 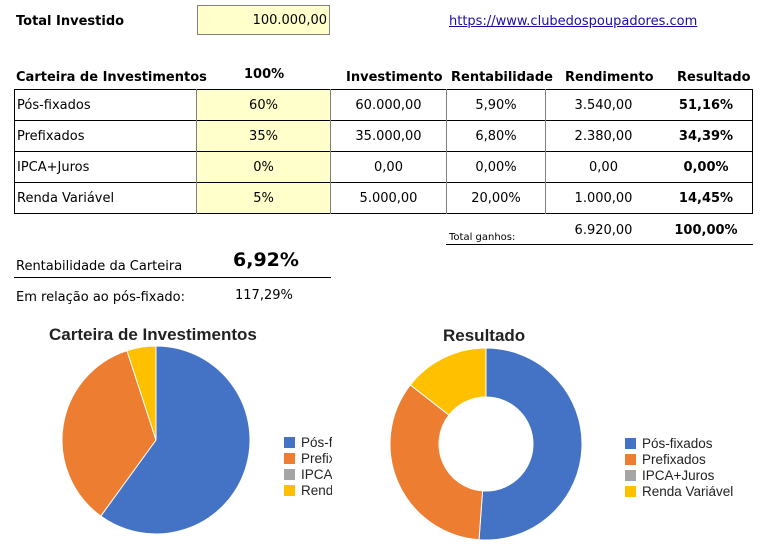 What do you see at coordinates (53, 167) in the screenshot?
I see `row-name-ipca: IPCA+Juros` at bounding box center [53, 167].